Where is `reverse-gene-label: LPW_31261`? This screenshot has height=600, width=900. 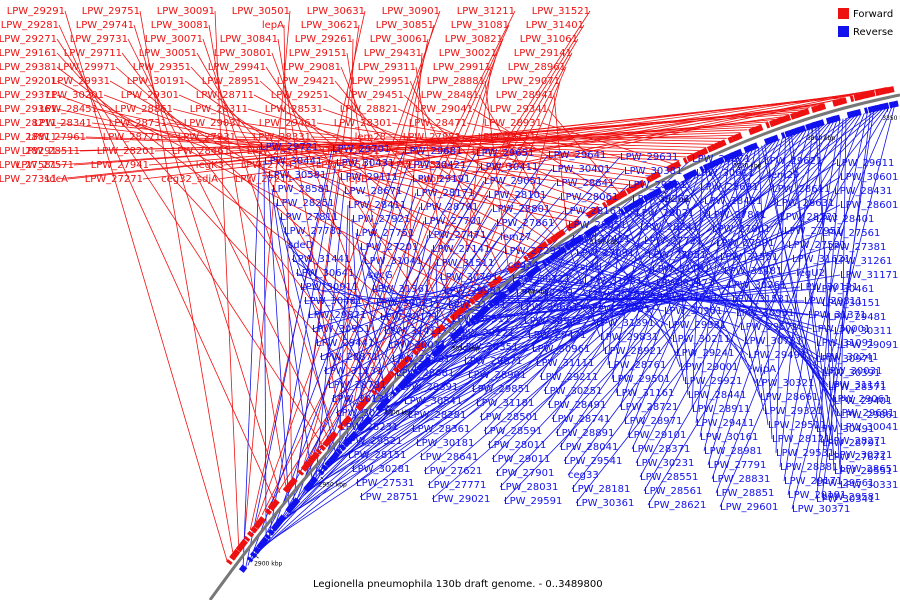
reverse-gene-label: LPW_31261 is located at coordinates (863, 261).